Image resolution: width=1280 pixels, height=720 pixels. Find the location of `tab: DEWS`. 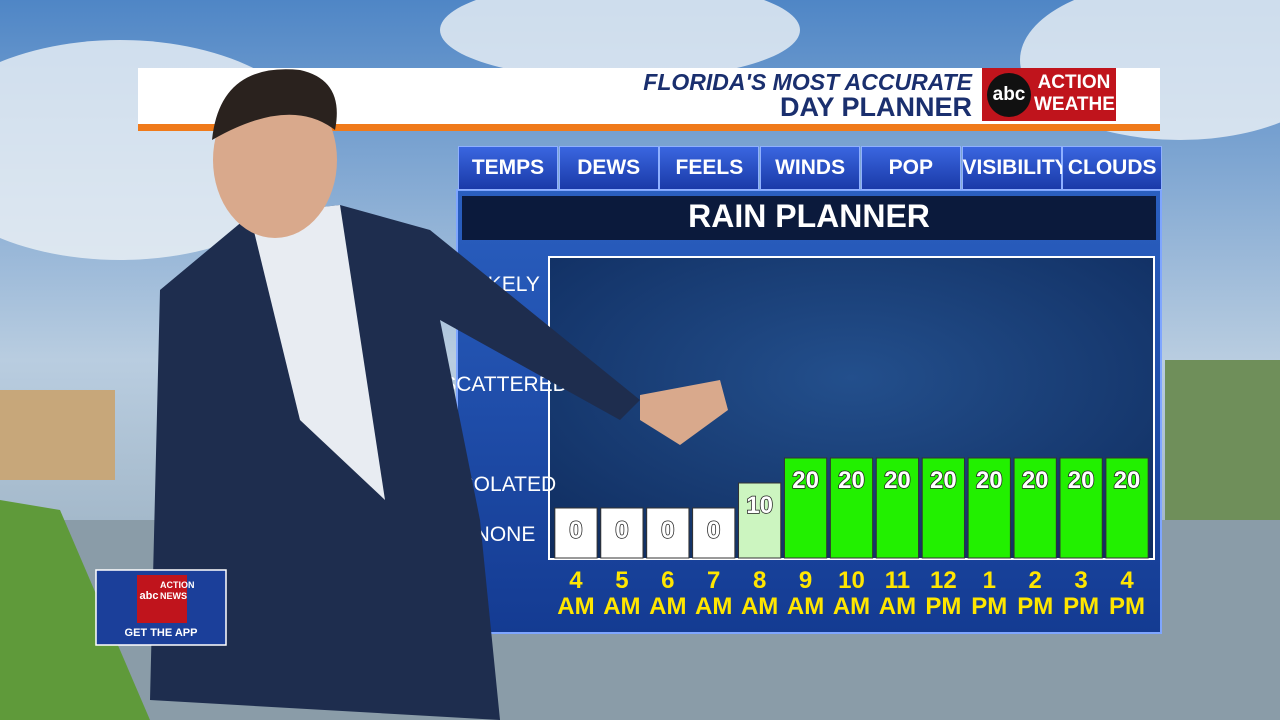

tab: DEWS is located at coordinates (608, 168).